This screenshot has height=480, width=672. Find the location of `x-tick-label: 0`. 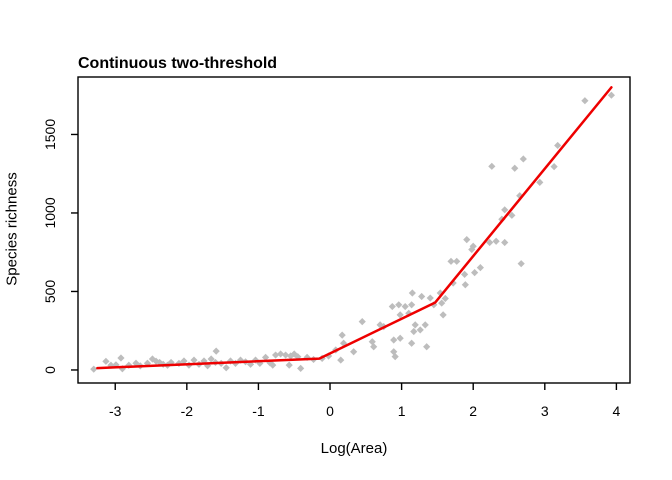

x-tick-label: 0 is located at coordinates (330, 411).